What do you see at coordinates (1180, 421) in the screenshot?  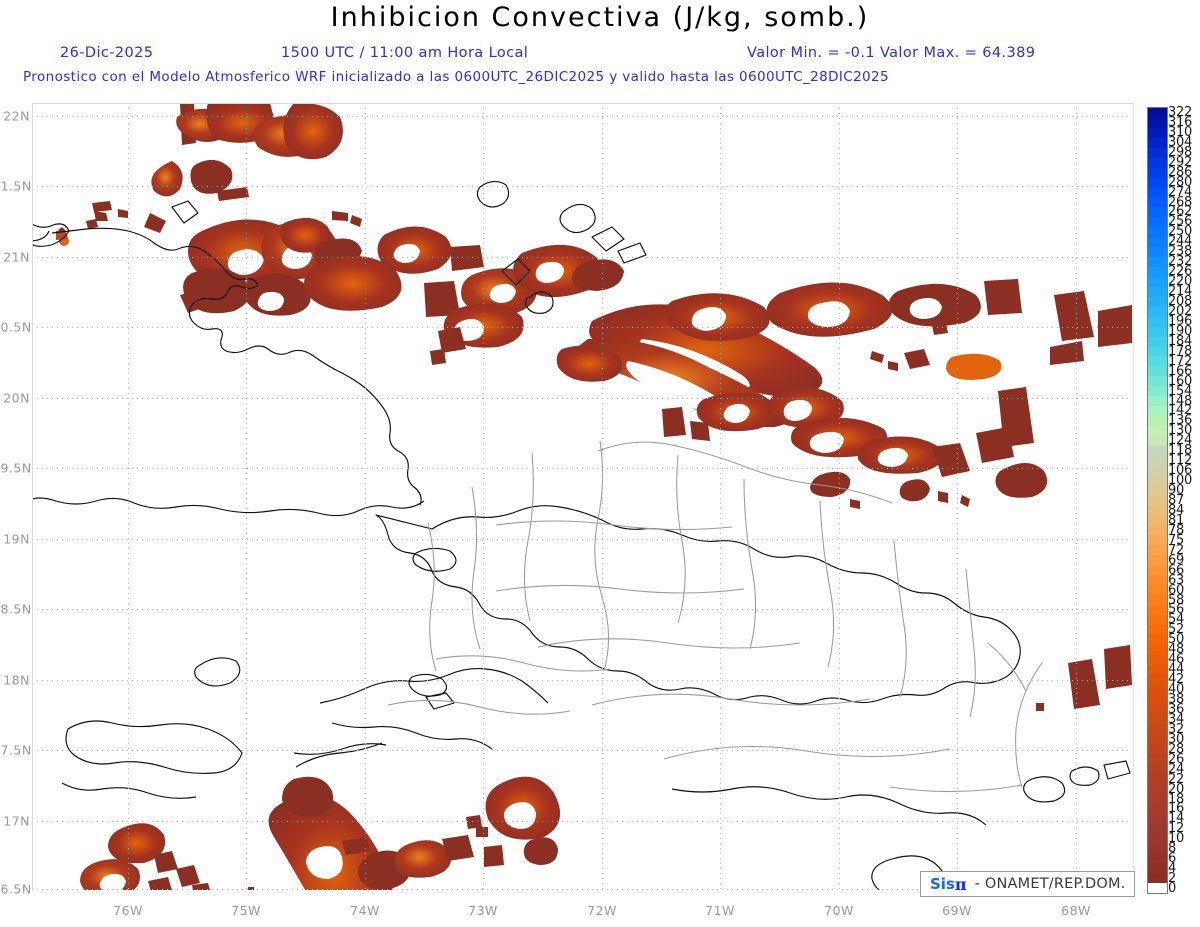 I see `colorbar-tick-label: 136` at bounding box center [1180, 421].